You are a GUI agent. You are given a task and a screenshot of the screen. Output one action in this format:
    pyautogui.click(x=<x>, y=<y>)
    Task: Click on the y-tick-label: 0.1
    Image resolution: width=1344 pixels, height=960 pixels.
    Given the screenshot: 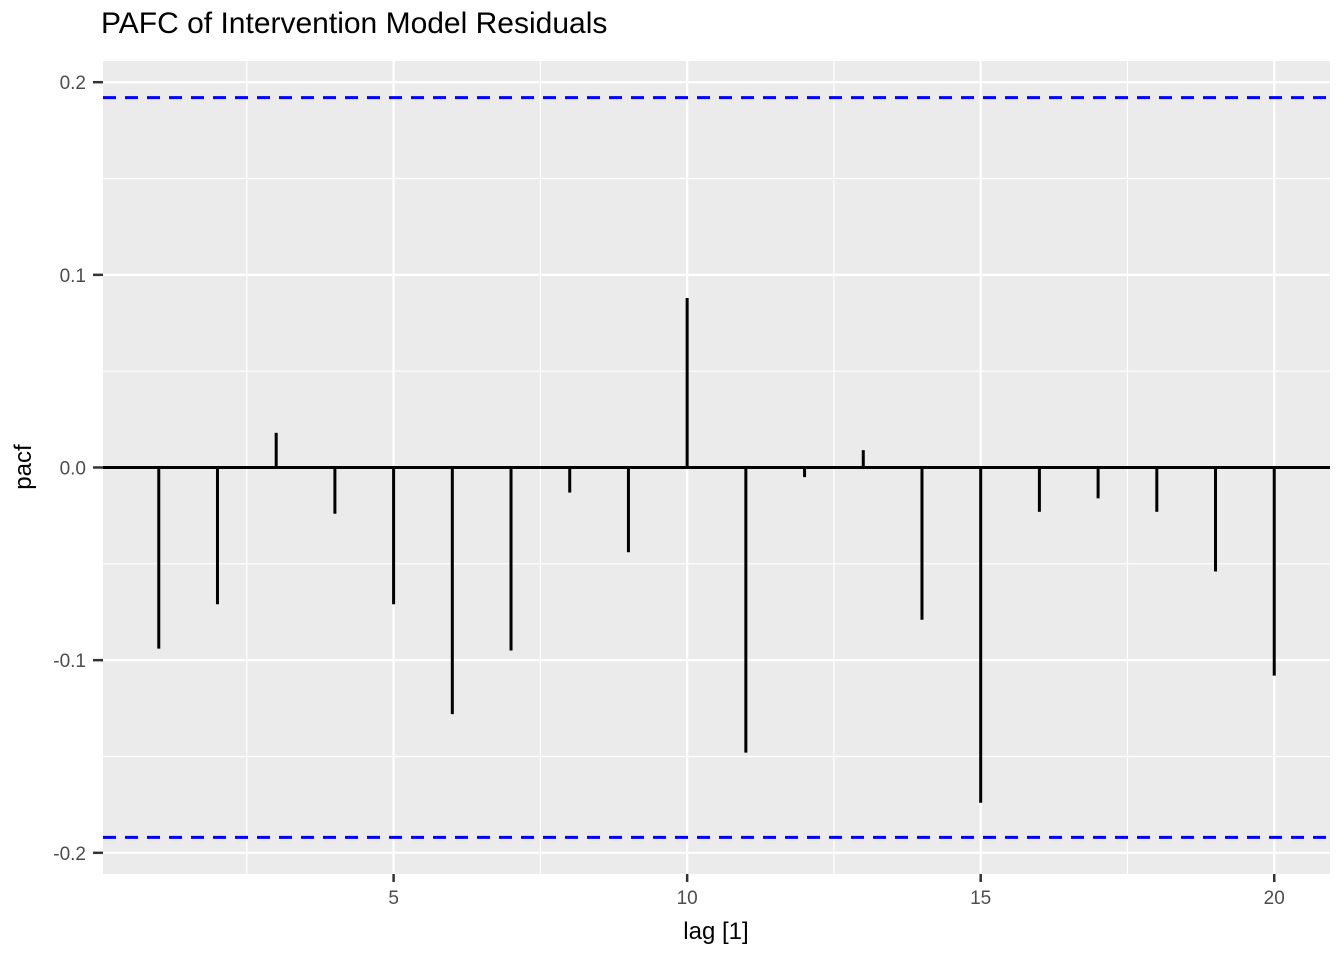 What is the action you would take?
    pyautogui.click(x=73, y=276)
    